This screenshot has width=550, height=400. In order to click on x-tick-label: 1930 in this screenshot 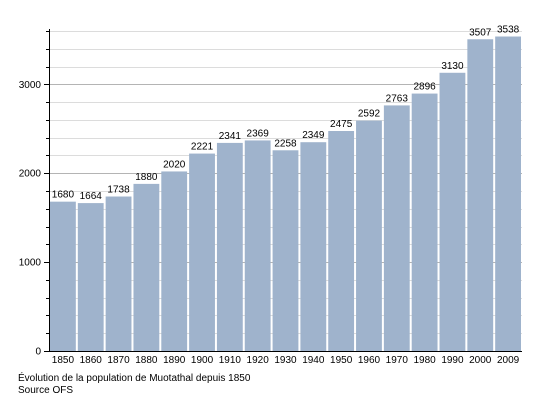, I will do `click(285, 360)`.